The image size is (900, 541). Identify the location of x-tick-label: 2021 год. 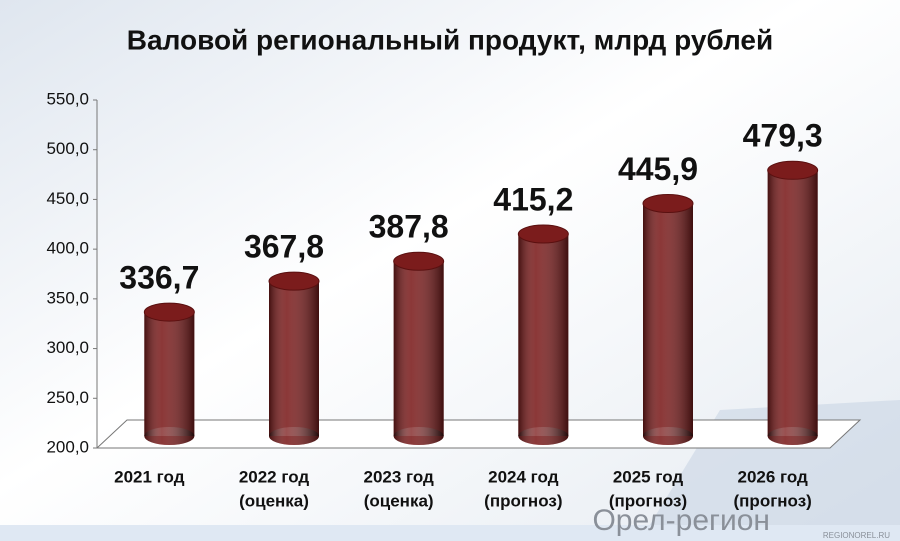
(149, 476).